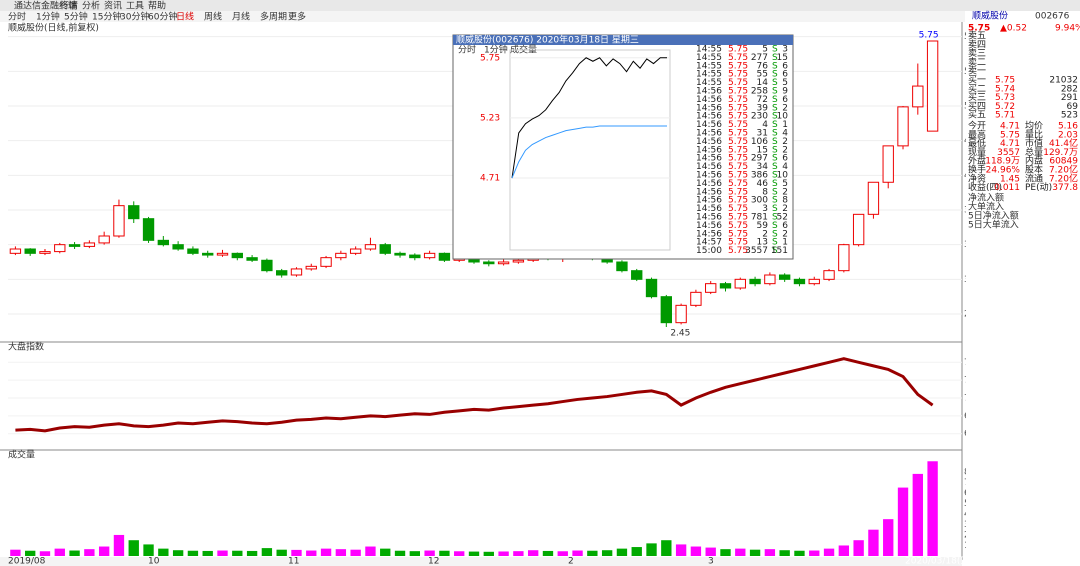  Describe the element at coordinates (782, 58) in the screenshot. I see `tick-cell: 15` at that location.